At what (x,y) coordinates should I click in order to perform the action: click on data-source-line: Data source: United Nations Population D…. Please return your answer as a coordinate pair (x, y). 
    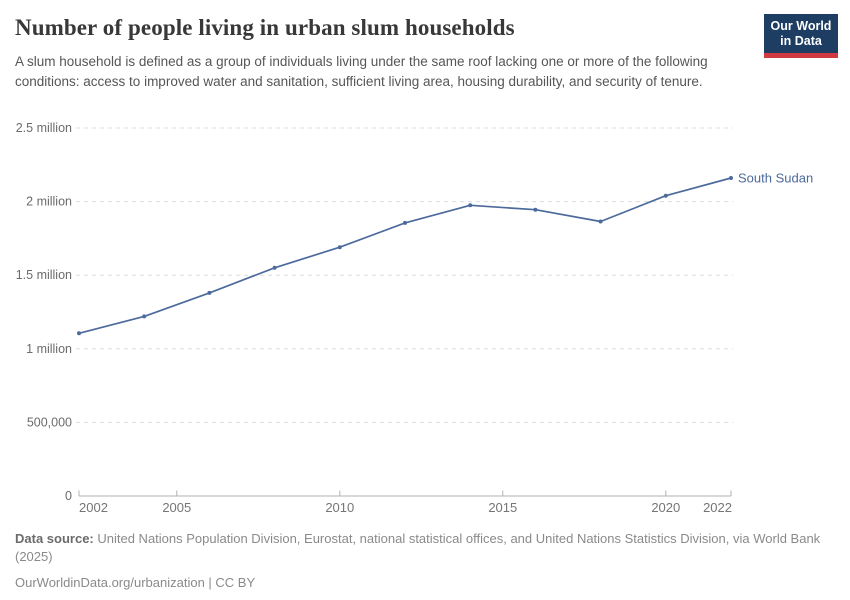
    Looking at the image, I should click on (421, 548).